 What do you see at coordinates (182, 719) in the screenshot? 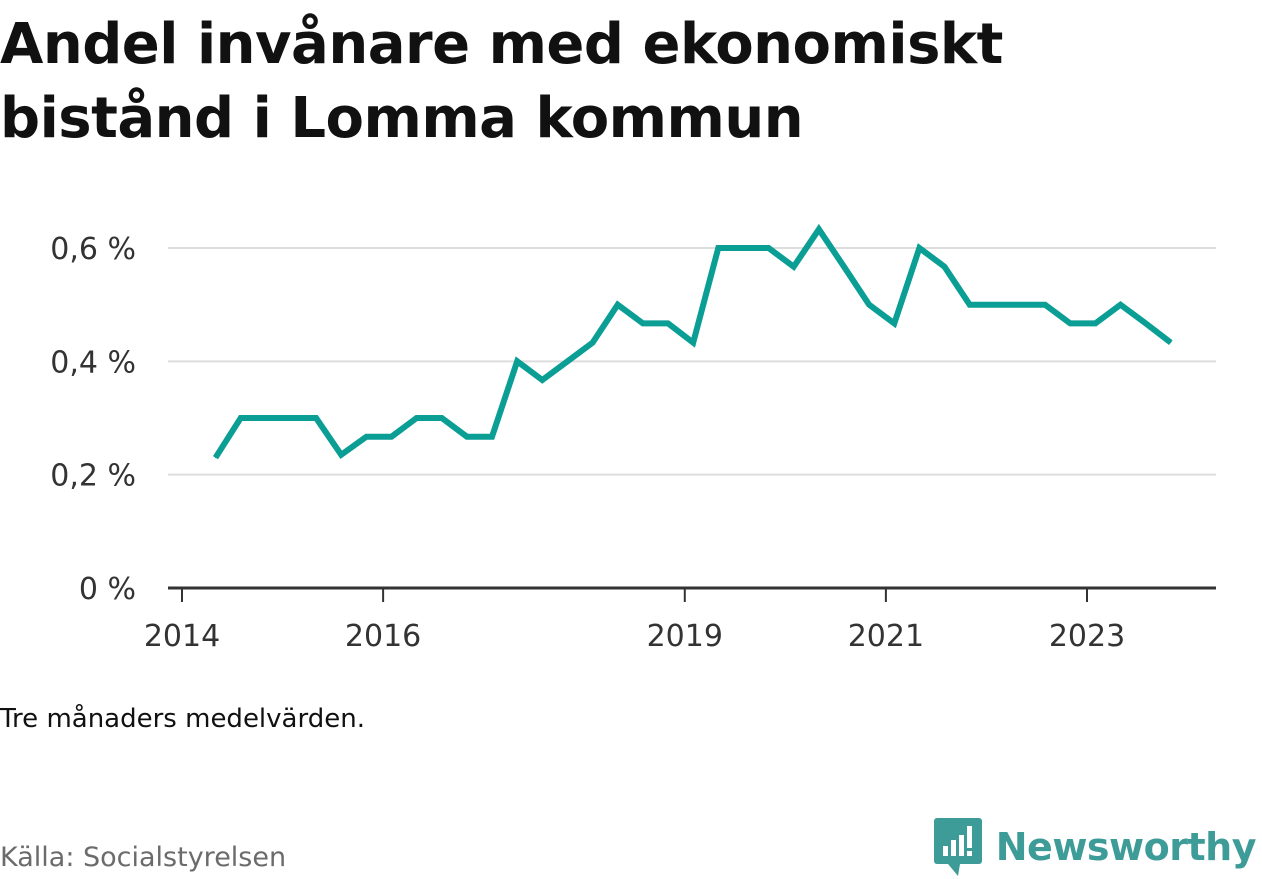
I see `chart-note: Tre månaders medelvärden.` at bounding box center [182, 719].